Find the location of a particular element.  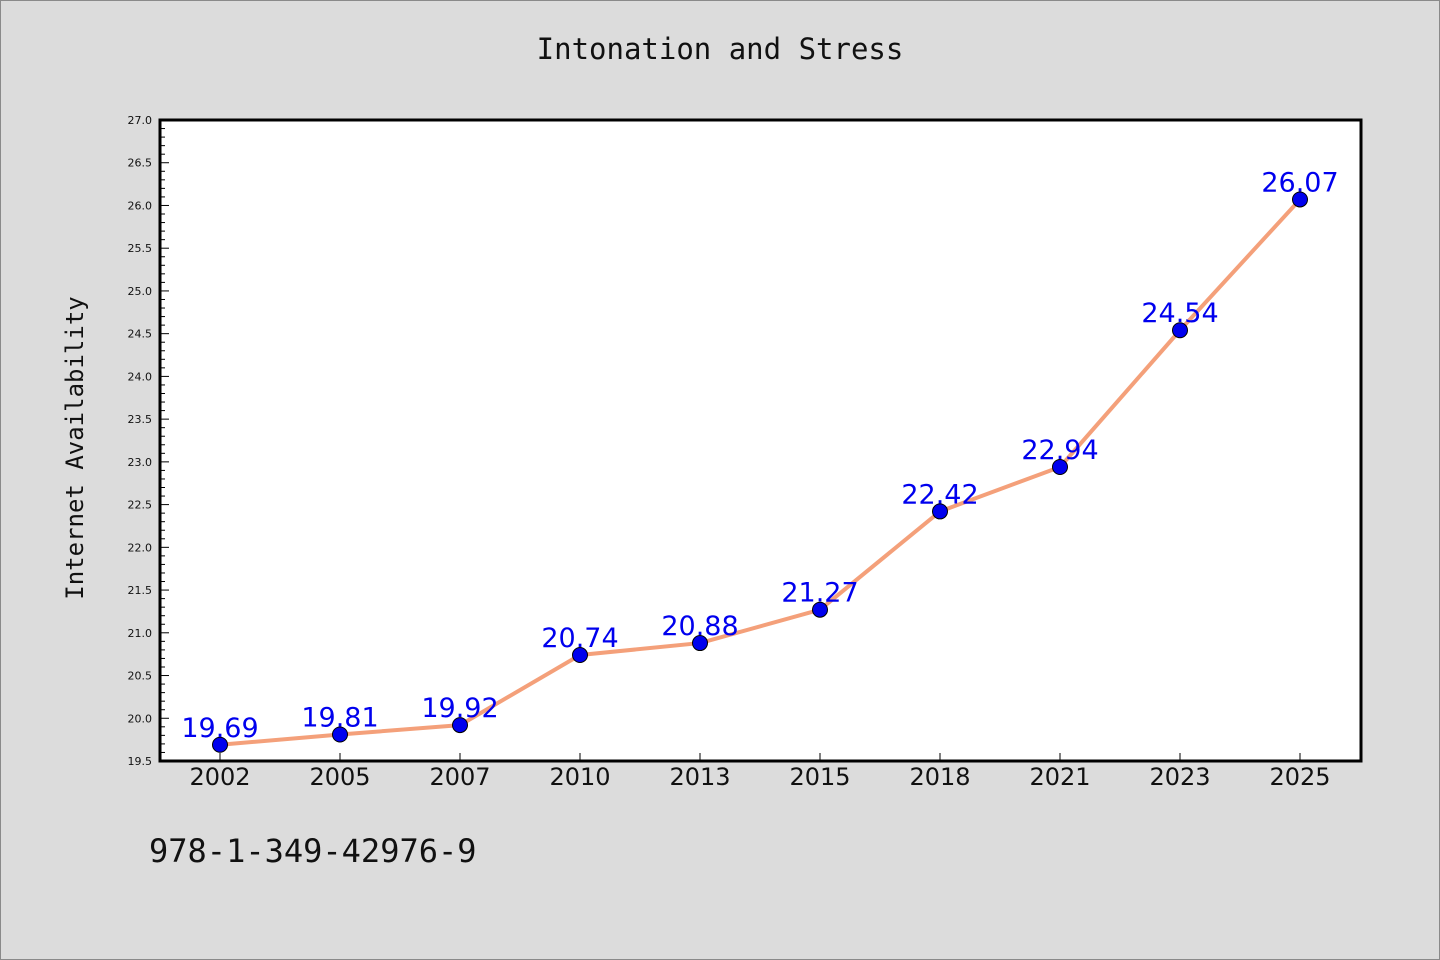

y-tick-label: 26.5 is located at coordinates (140, 163).